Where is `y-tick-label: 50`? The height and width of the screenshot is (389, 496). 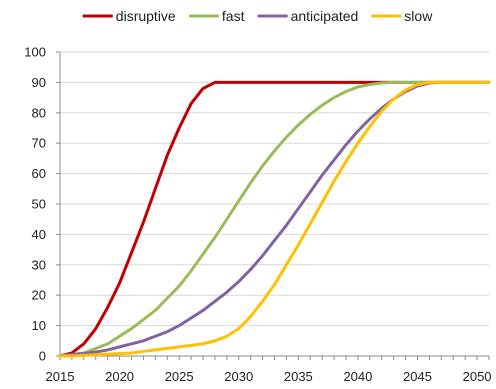
y-tick-label: 50 is located at coordinates (39, 204).